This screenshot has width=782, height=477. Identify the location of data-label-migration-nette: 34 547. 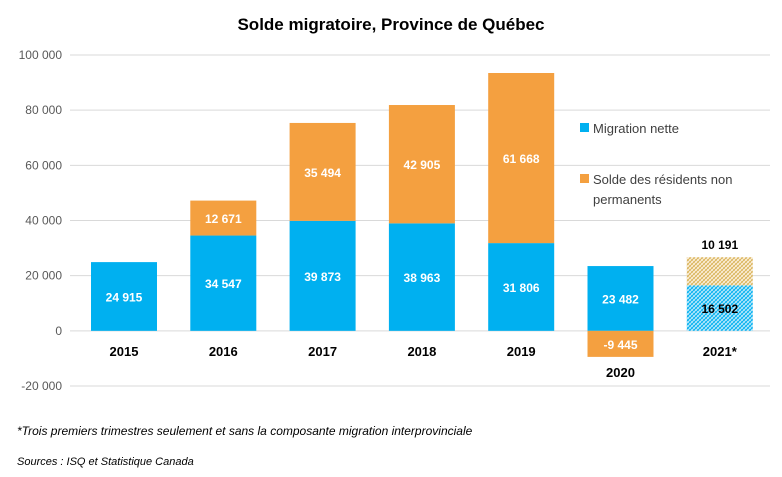
(223, 284).